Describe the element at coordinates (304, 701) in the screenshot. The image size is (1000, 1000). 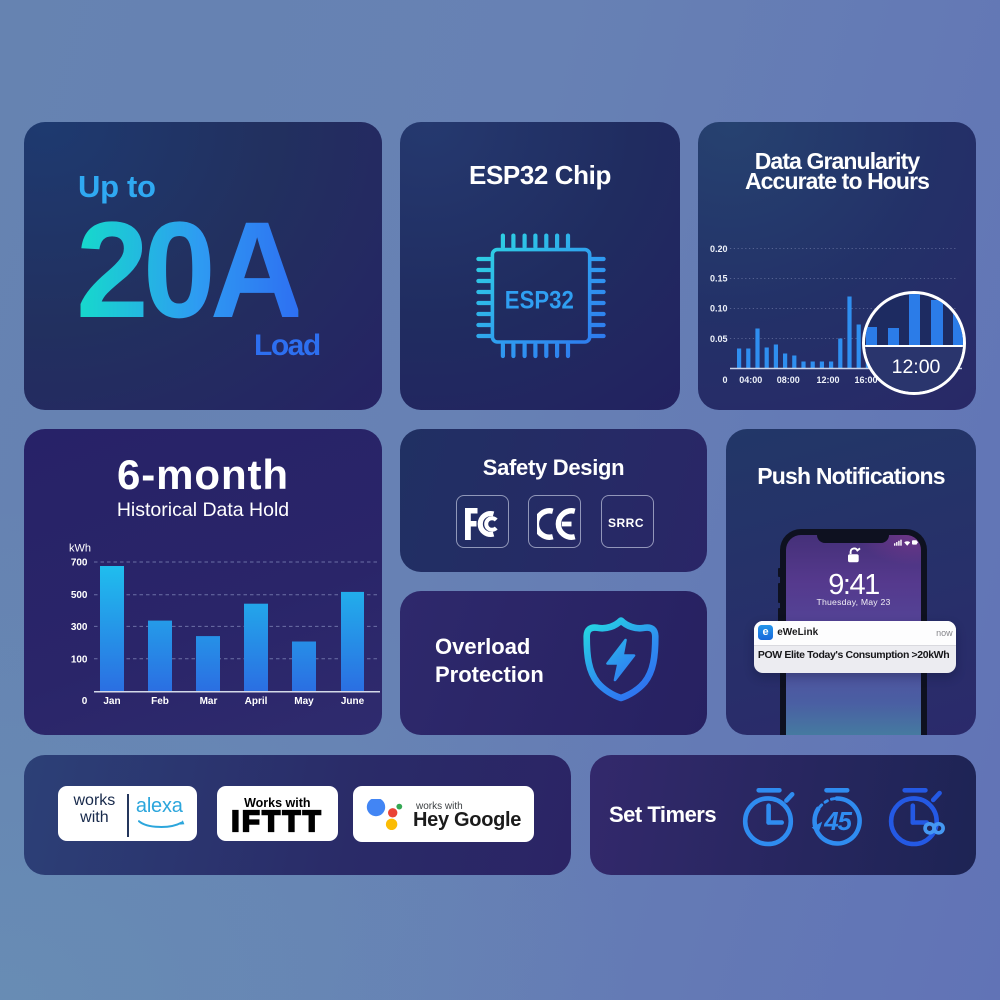
I see `svg-text: May` at that location.